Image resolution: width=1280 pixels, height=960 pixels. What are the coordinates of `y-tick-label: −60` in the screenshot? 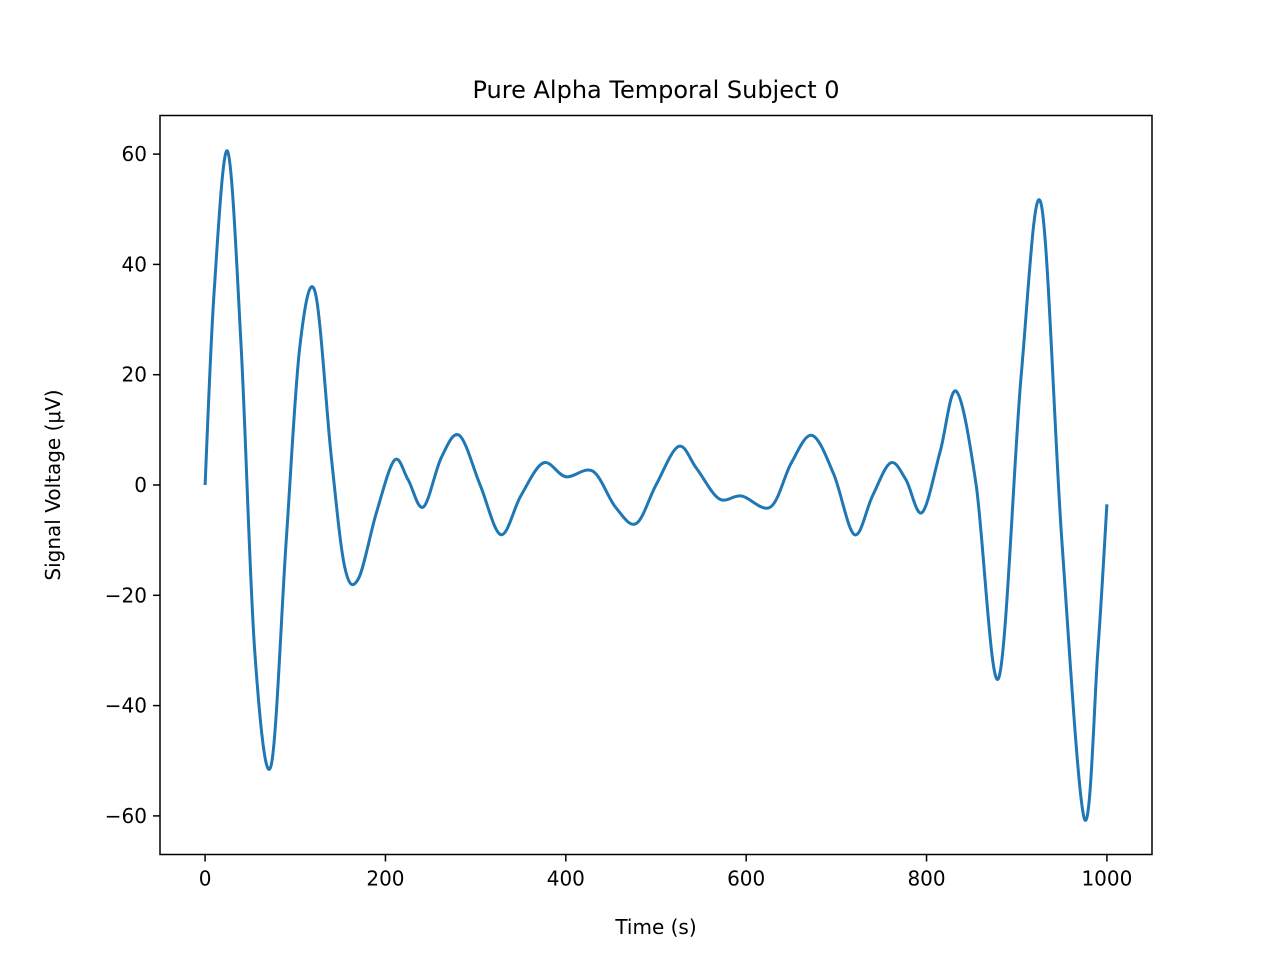 It's located at (126, 816).